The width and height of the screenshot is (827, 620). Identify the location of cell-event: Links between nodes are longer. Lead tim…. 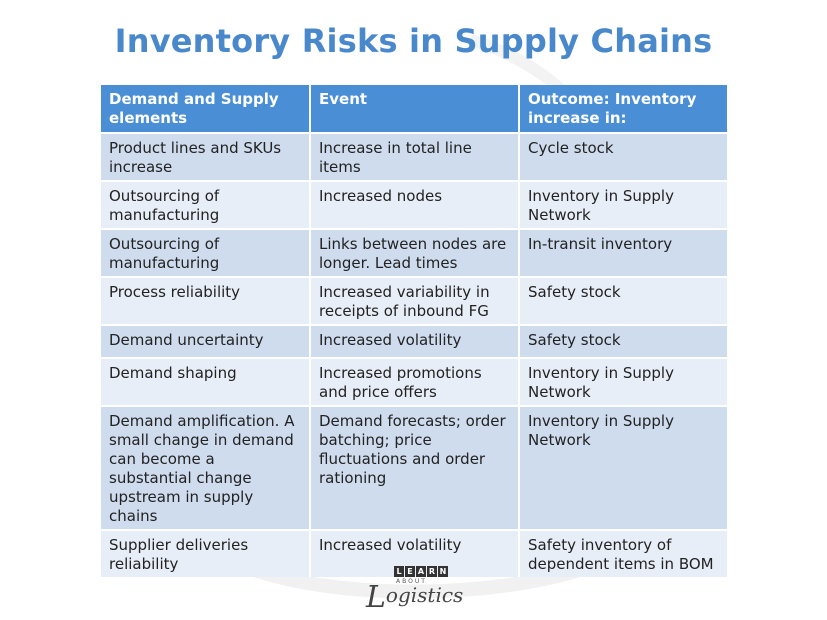
(415, 252).